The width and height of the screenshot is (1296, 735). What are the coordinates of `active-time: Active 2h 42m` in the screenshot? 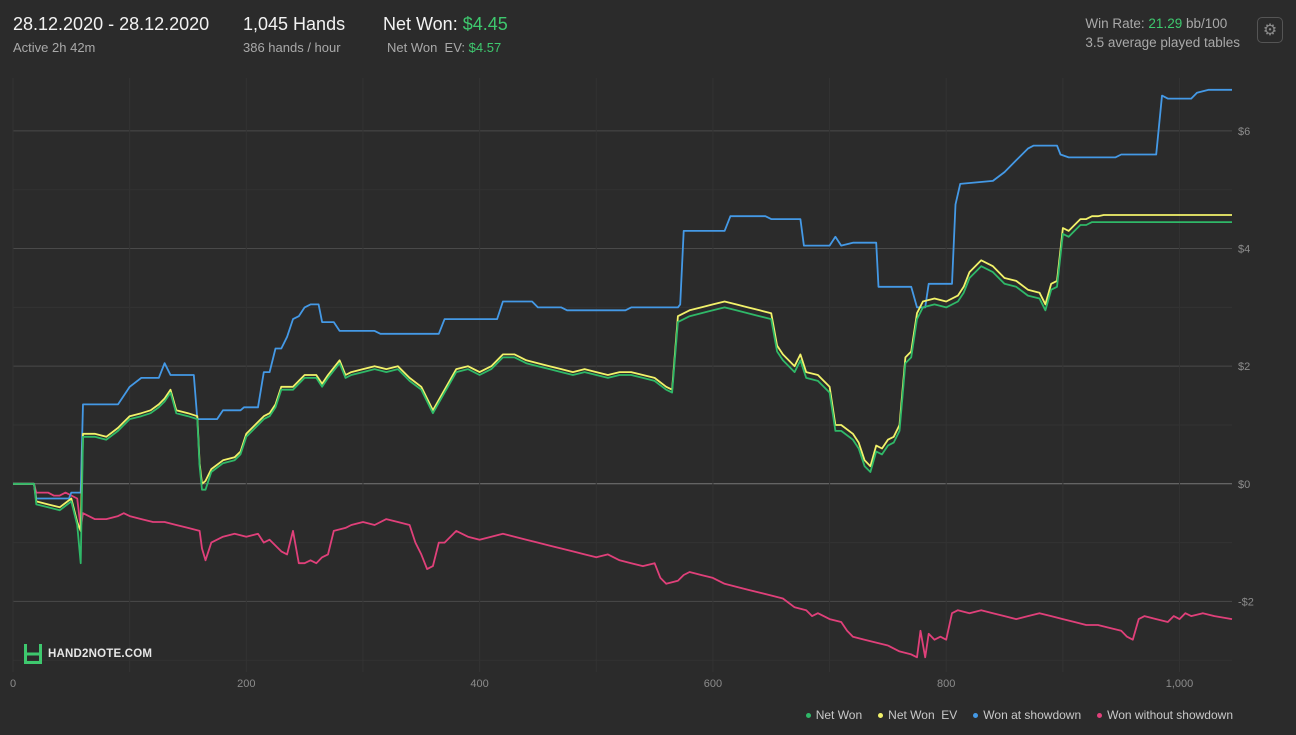 It's located at (54, 47).